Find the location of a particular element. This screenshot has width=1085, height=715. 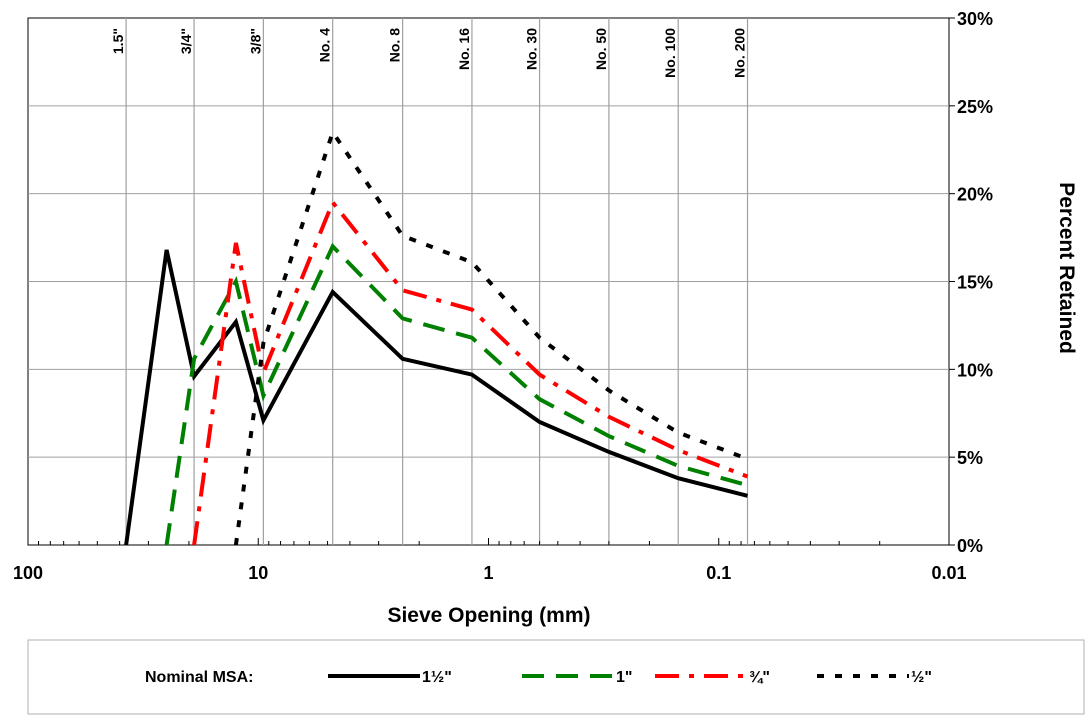

y-tick-label: 20% is located at coordinates (975, 195).